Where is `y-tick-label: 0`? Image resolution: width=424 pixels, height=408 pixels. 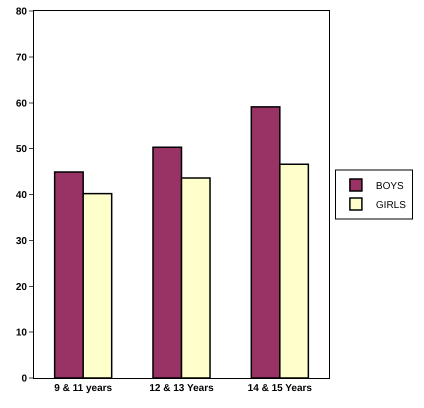 y-tick-label: 0 is located at coordinates (24, 379).